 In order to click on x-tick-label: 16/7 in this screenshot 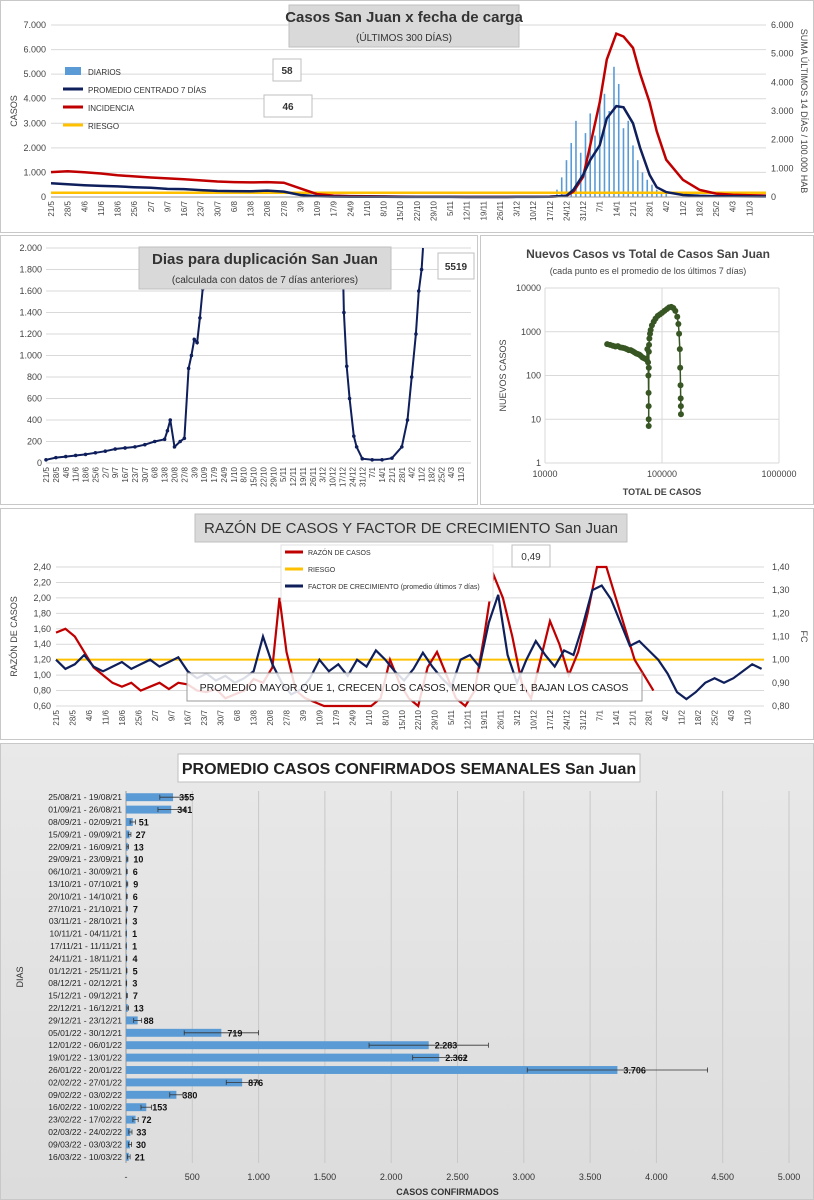, I will do `click(188, 717)`.